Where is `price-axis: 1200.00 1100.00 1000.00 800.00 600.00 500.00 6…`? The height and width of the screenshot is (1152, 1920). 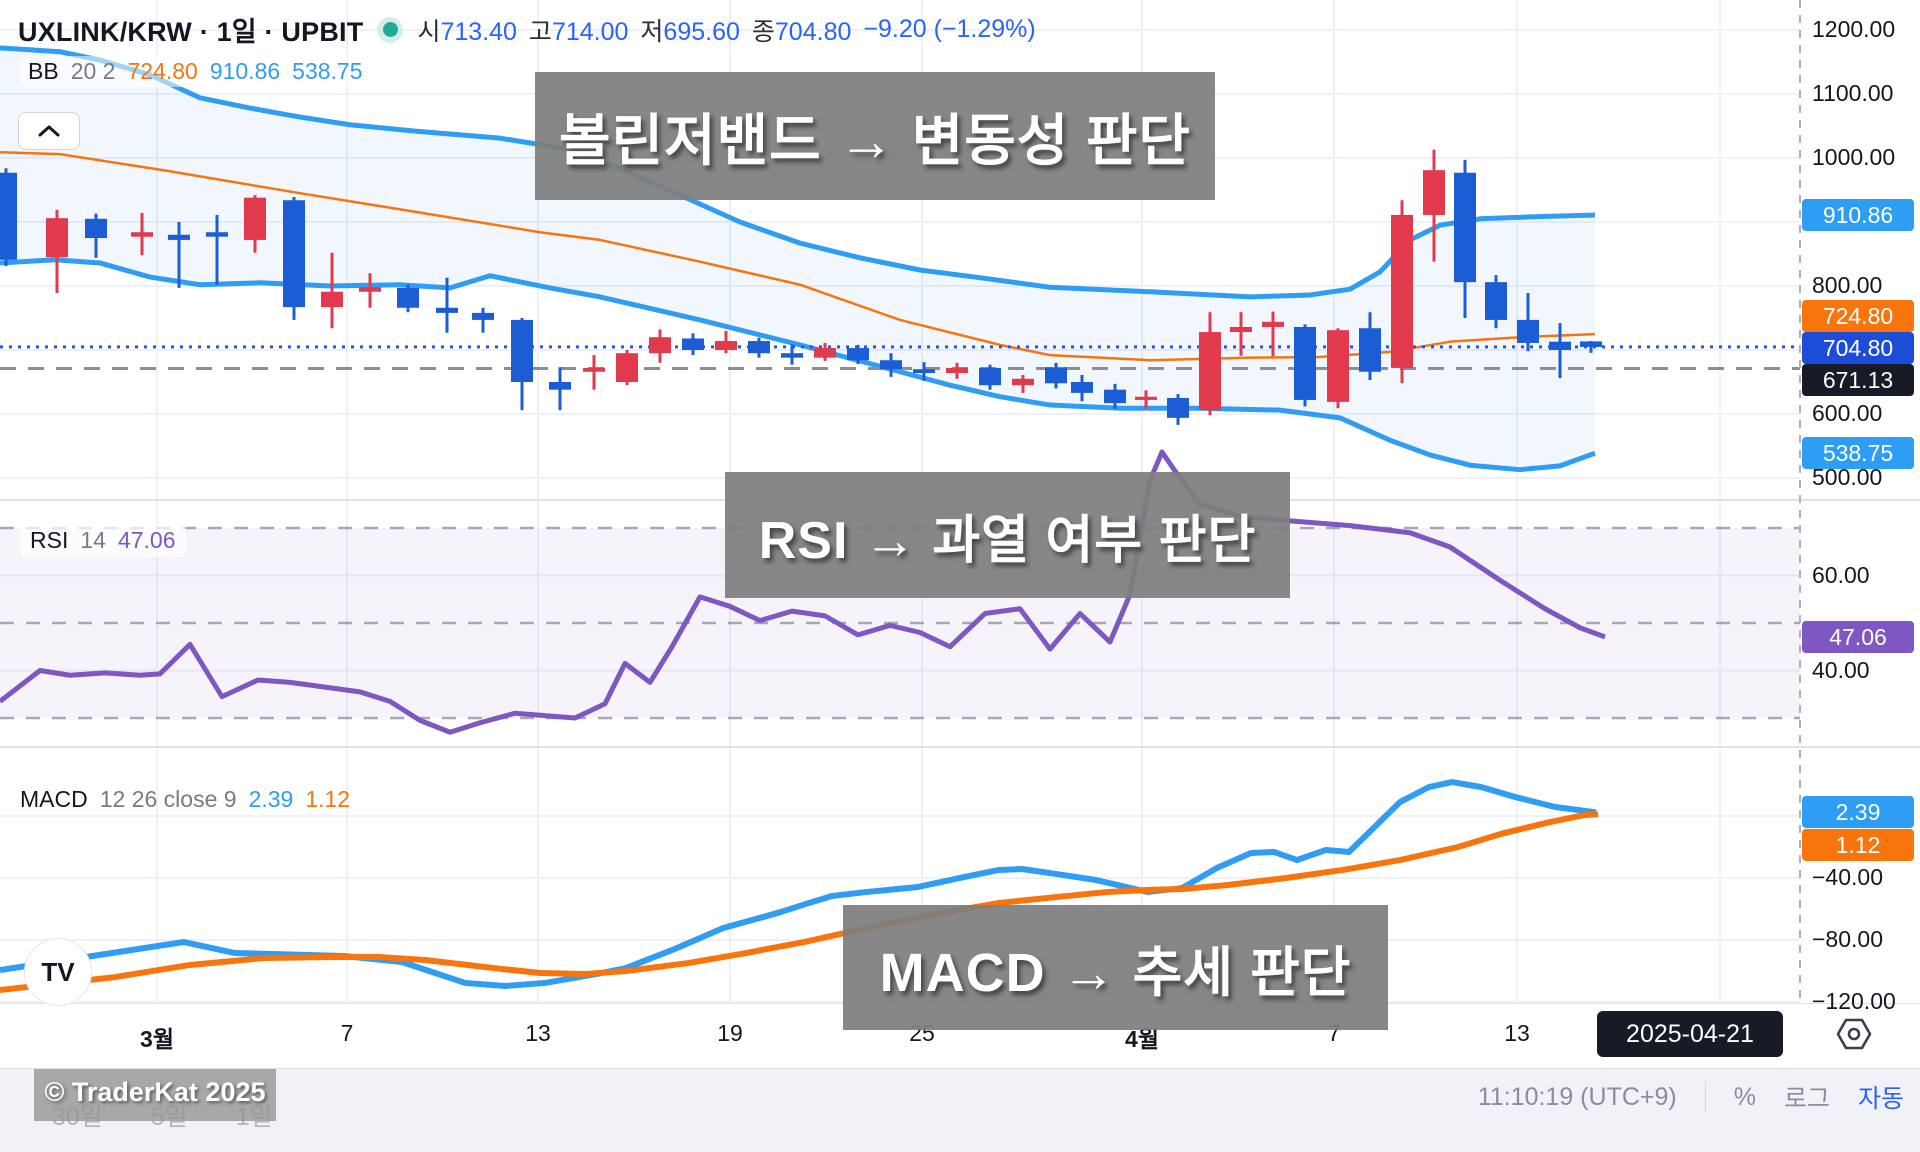
price-axis: 1200.00 1100.00 1000.00 800.00 600.00 500.00 6… is located at coordinates (1860, 507).